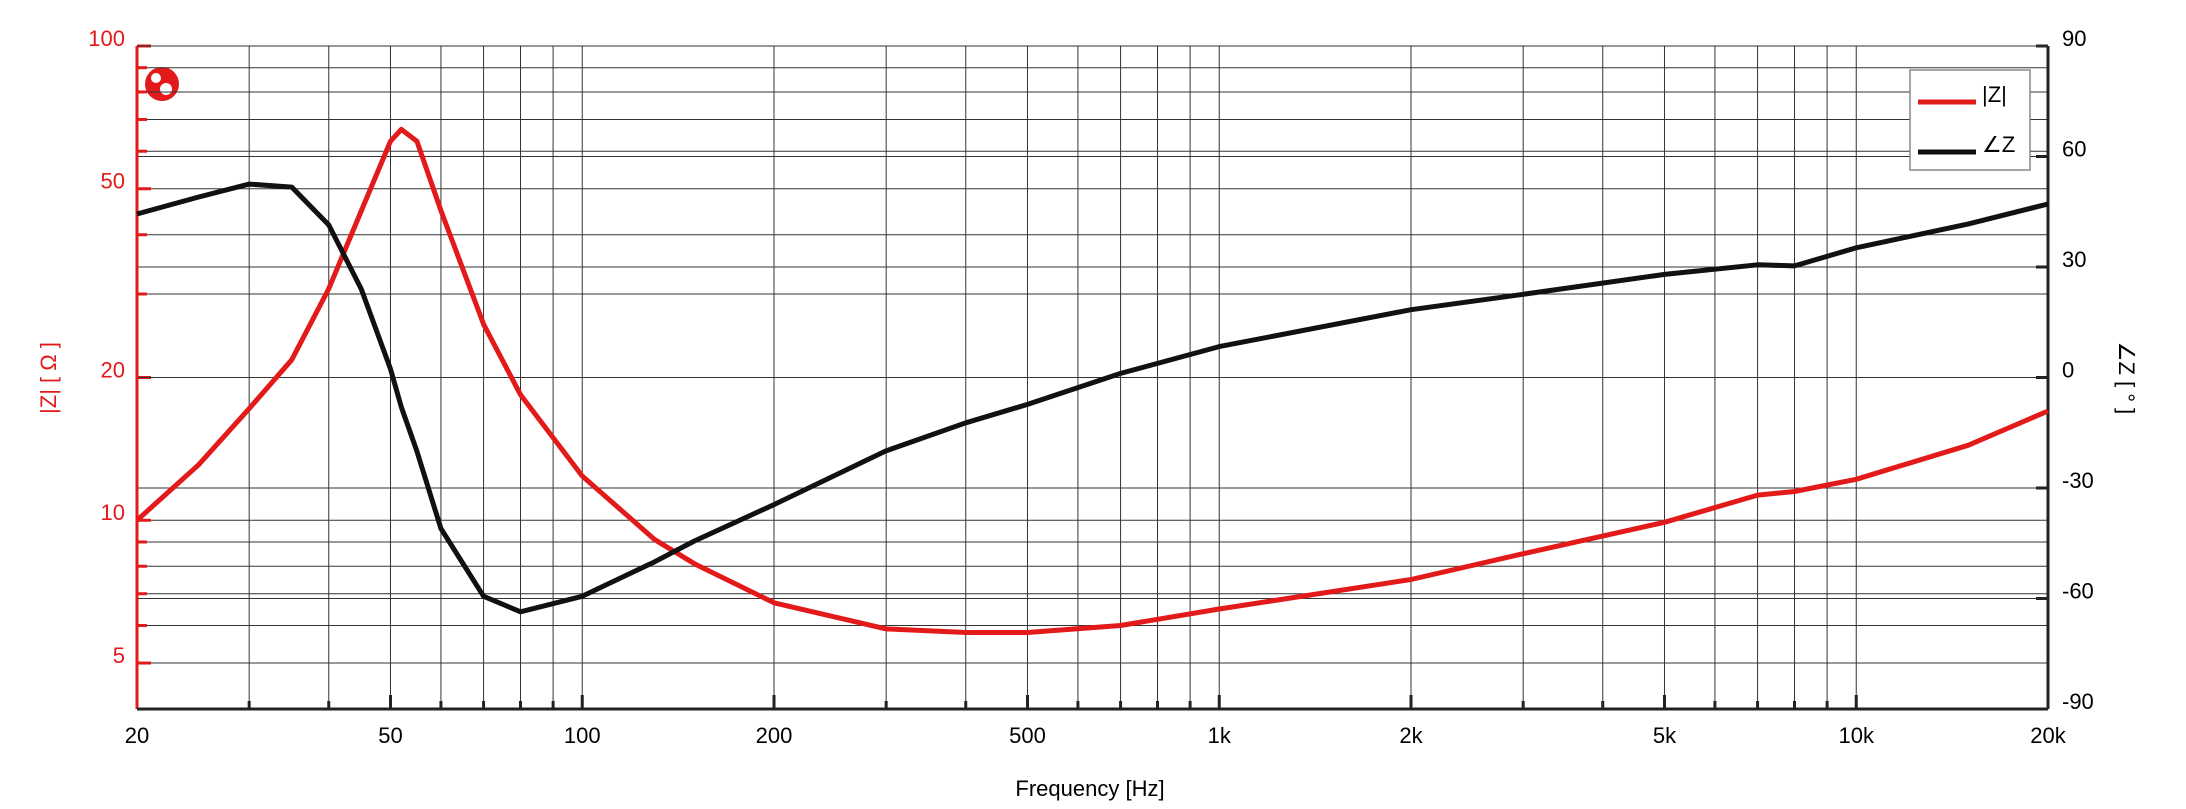 The width and height of the screenshot is (2186, 809). Describe the element at coordinates (2074, 148) in the screenshot. I see `y2-tick-label: 60` at that location.